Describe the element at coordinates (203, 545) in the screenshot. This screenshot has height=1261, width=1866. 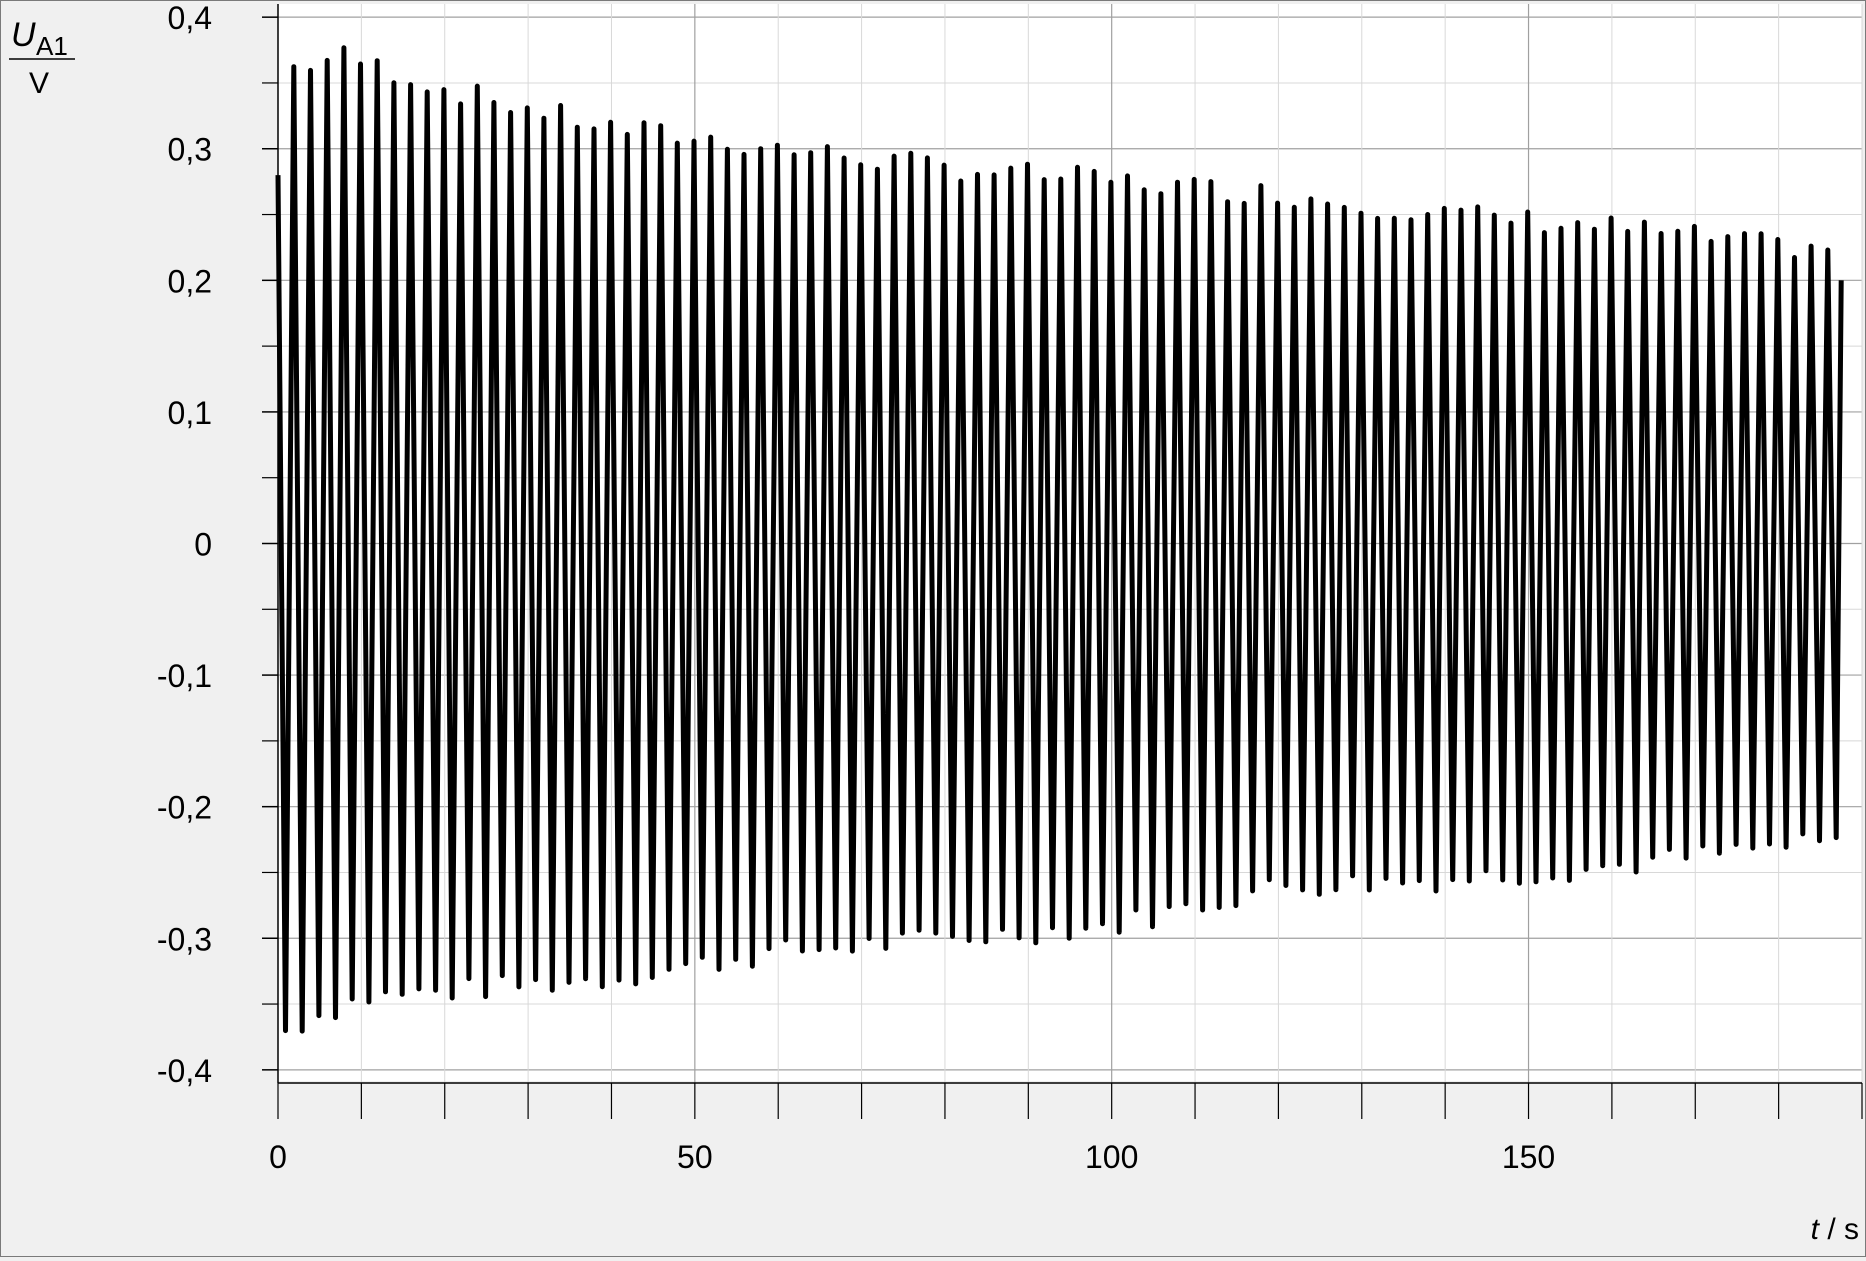
I see `y-tick-label: 0` at that location.